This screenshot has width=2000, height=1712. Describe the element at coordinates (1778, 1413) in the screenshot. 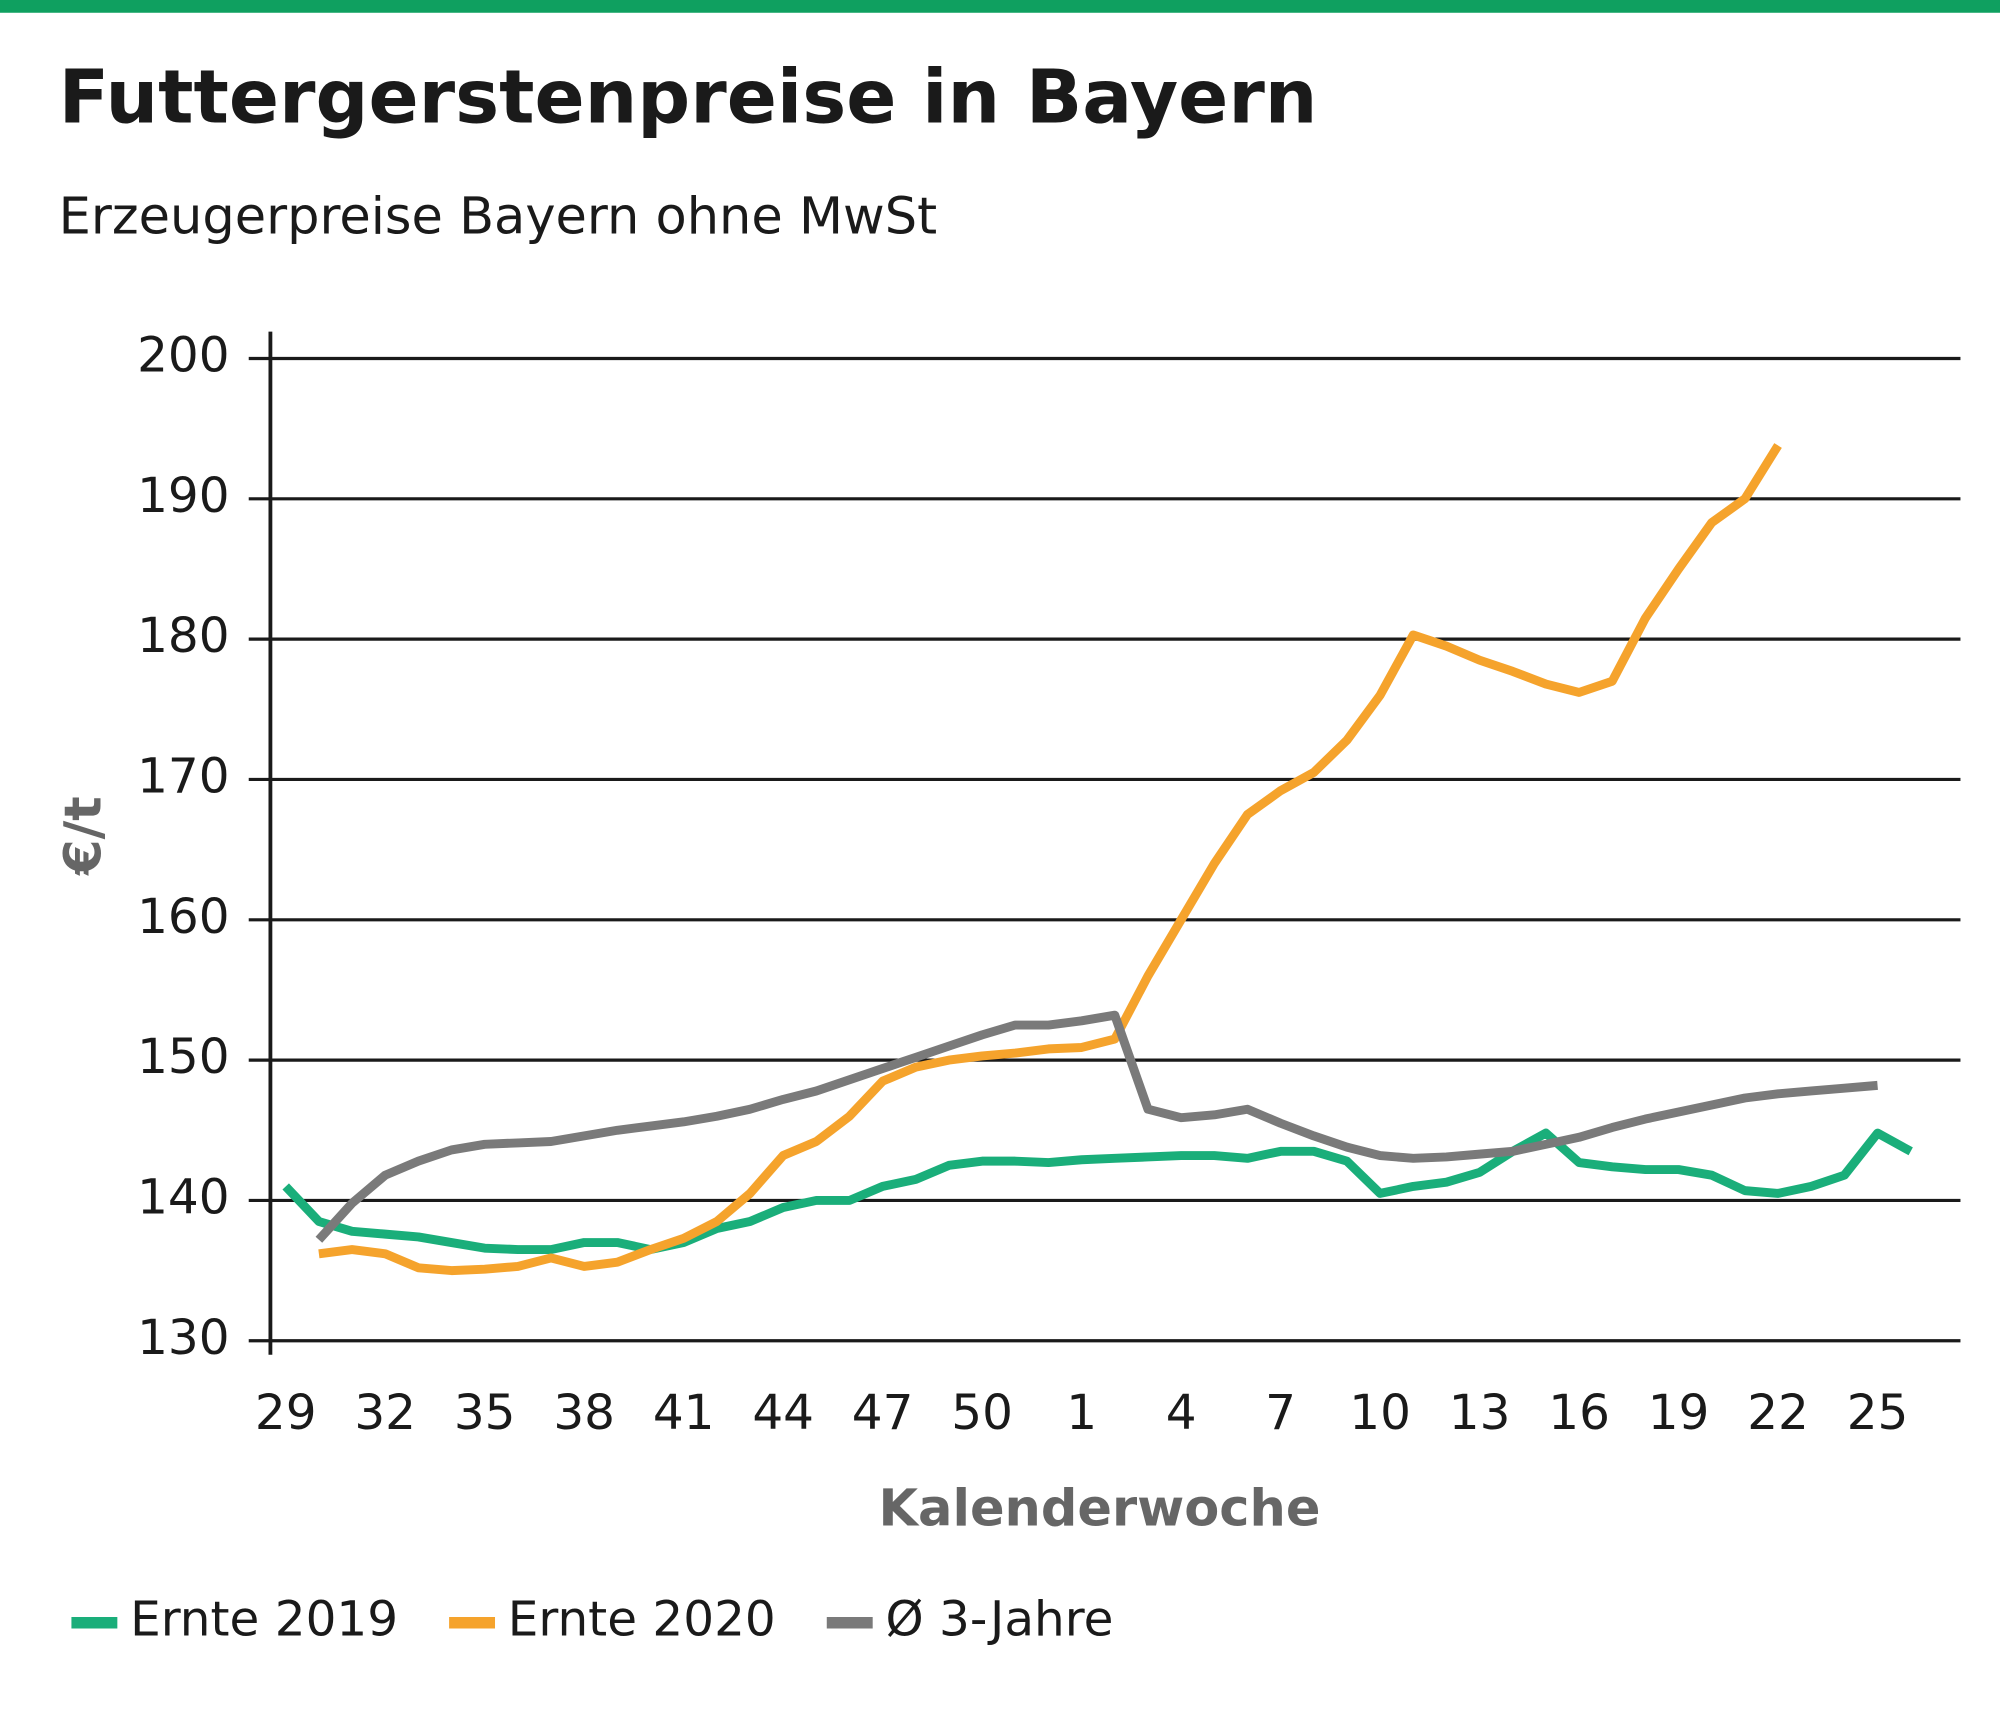

I see `x-tick-label: 22` at that location.